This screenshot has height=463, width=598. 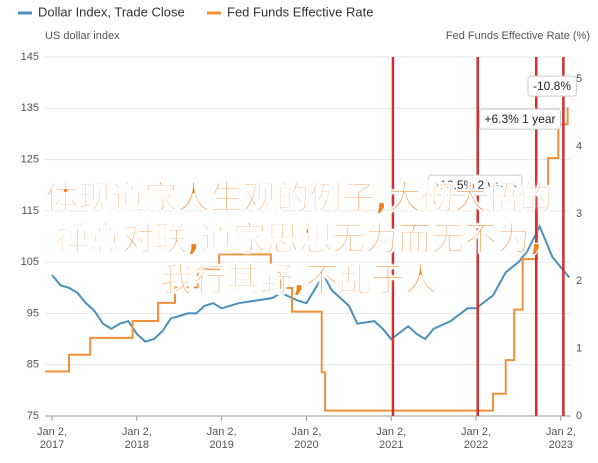 What do you see at coordinates (579, 349) in the screenshot?
I see `y2-tick-label: 1` at bounding box center [579, 349].